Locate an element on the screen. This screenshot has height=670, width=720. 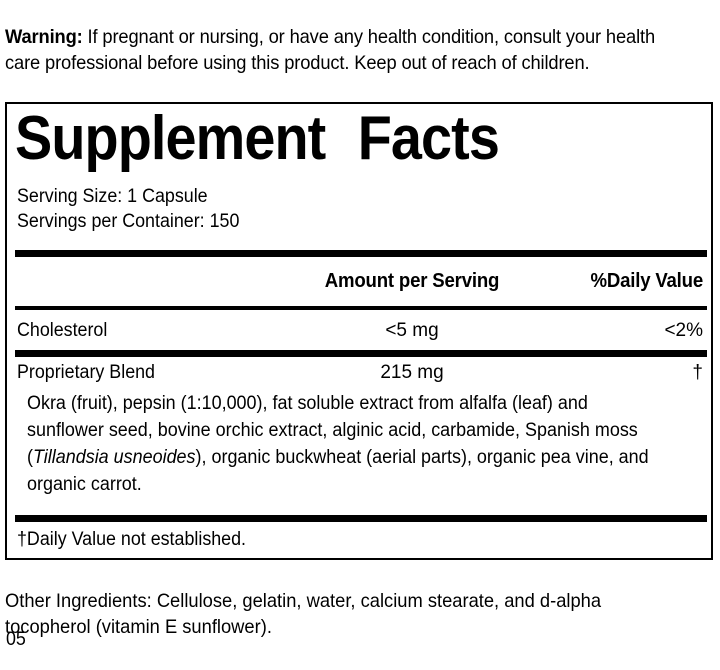
row-name-cholesterol: Cholesterol is located at coordinates (62, 330).